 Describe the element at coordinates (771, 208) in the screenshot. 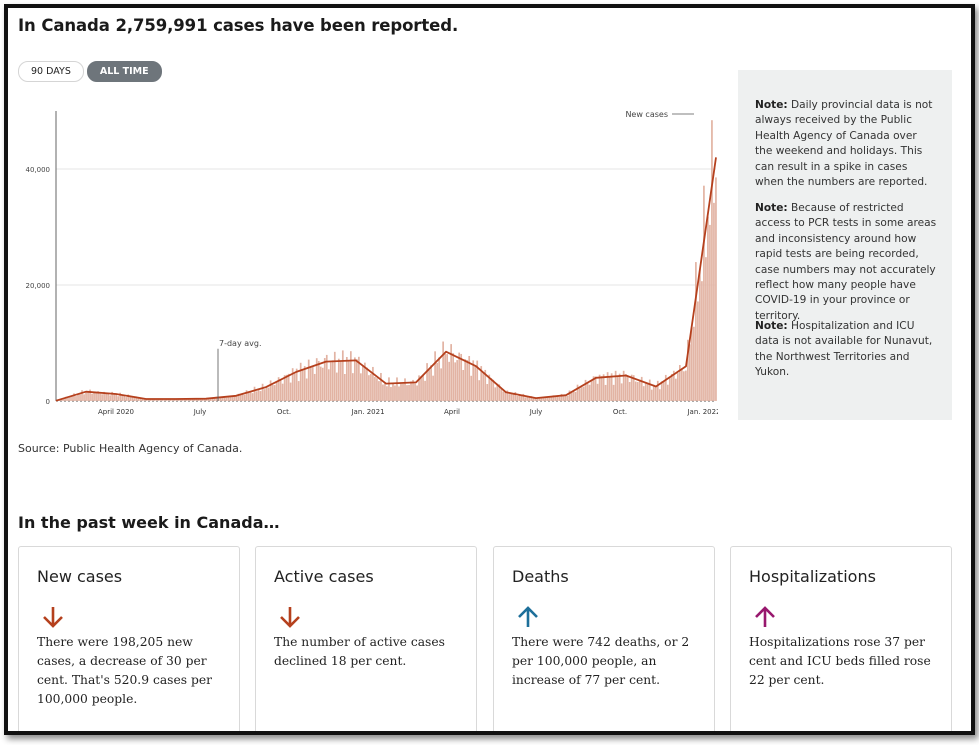

I see `note-label: Note:` at that location.